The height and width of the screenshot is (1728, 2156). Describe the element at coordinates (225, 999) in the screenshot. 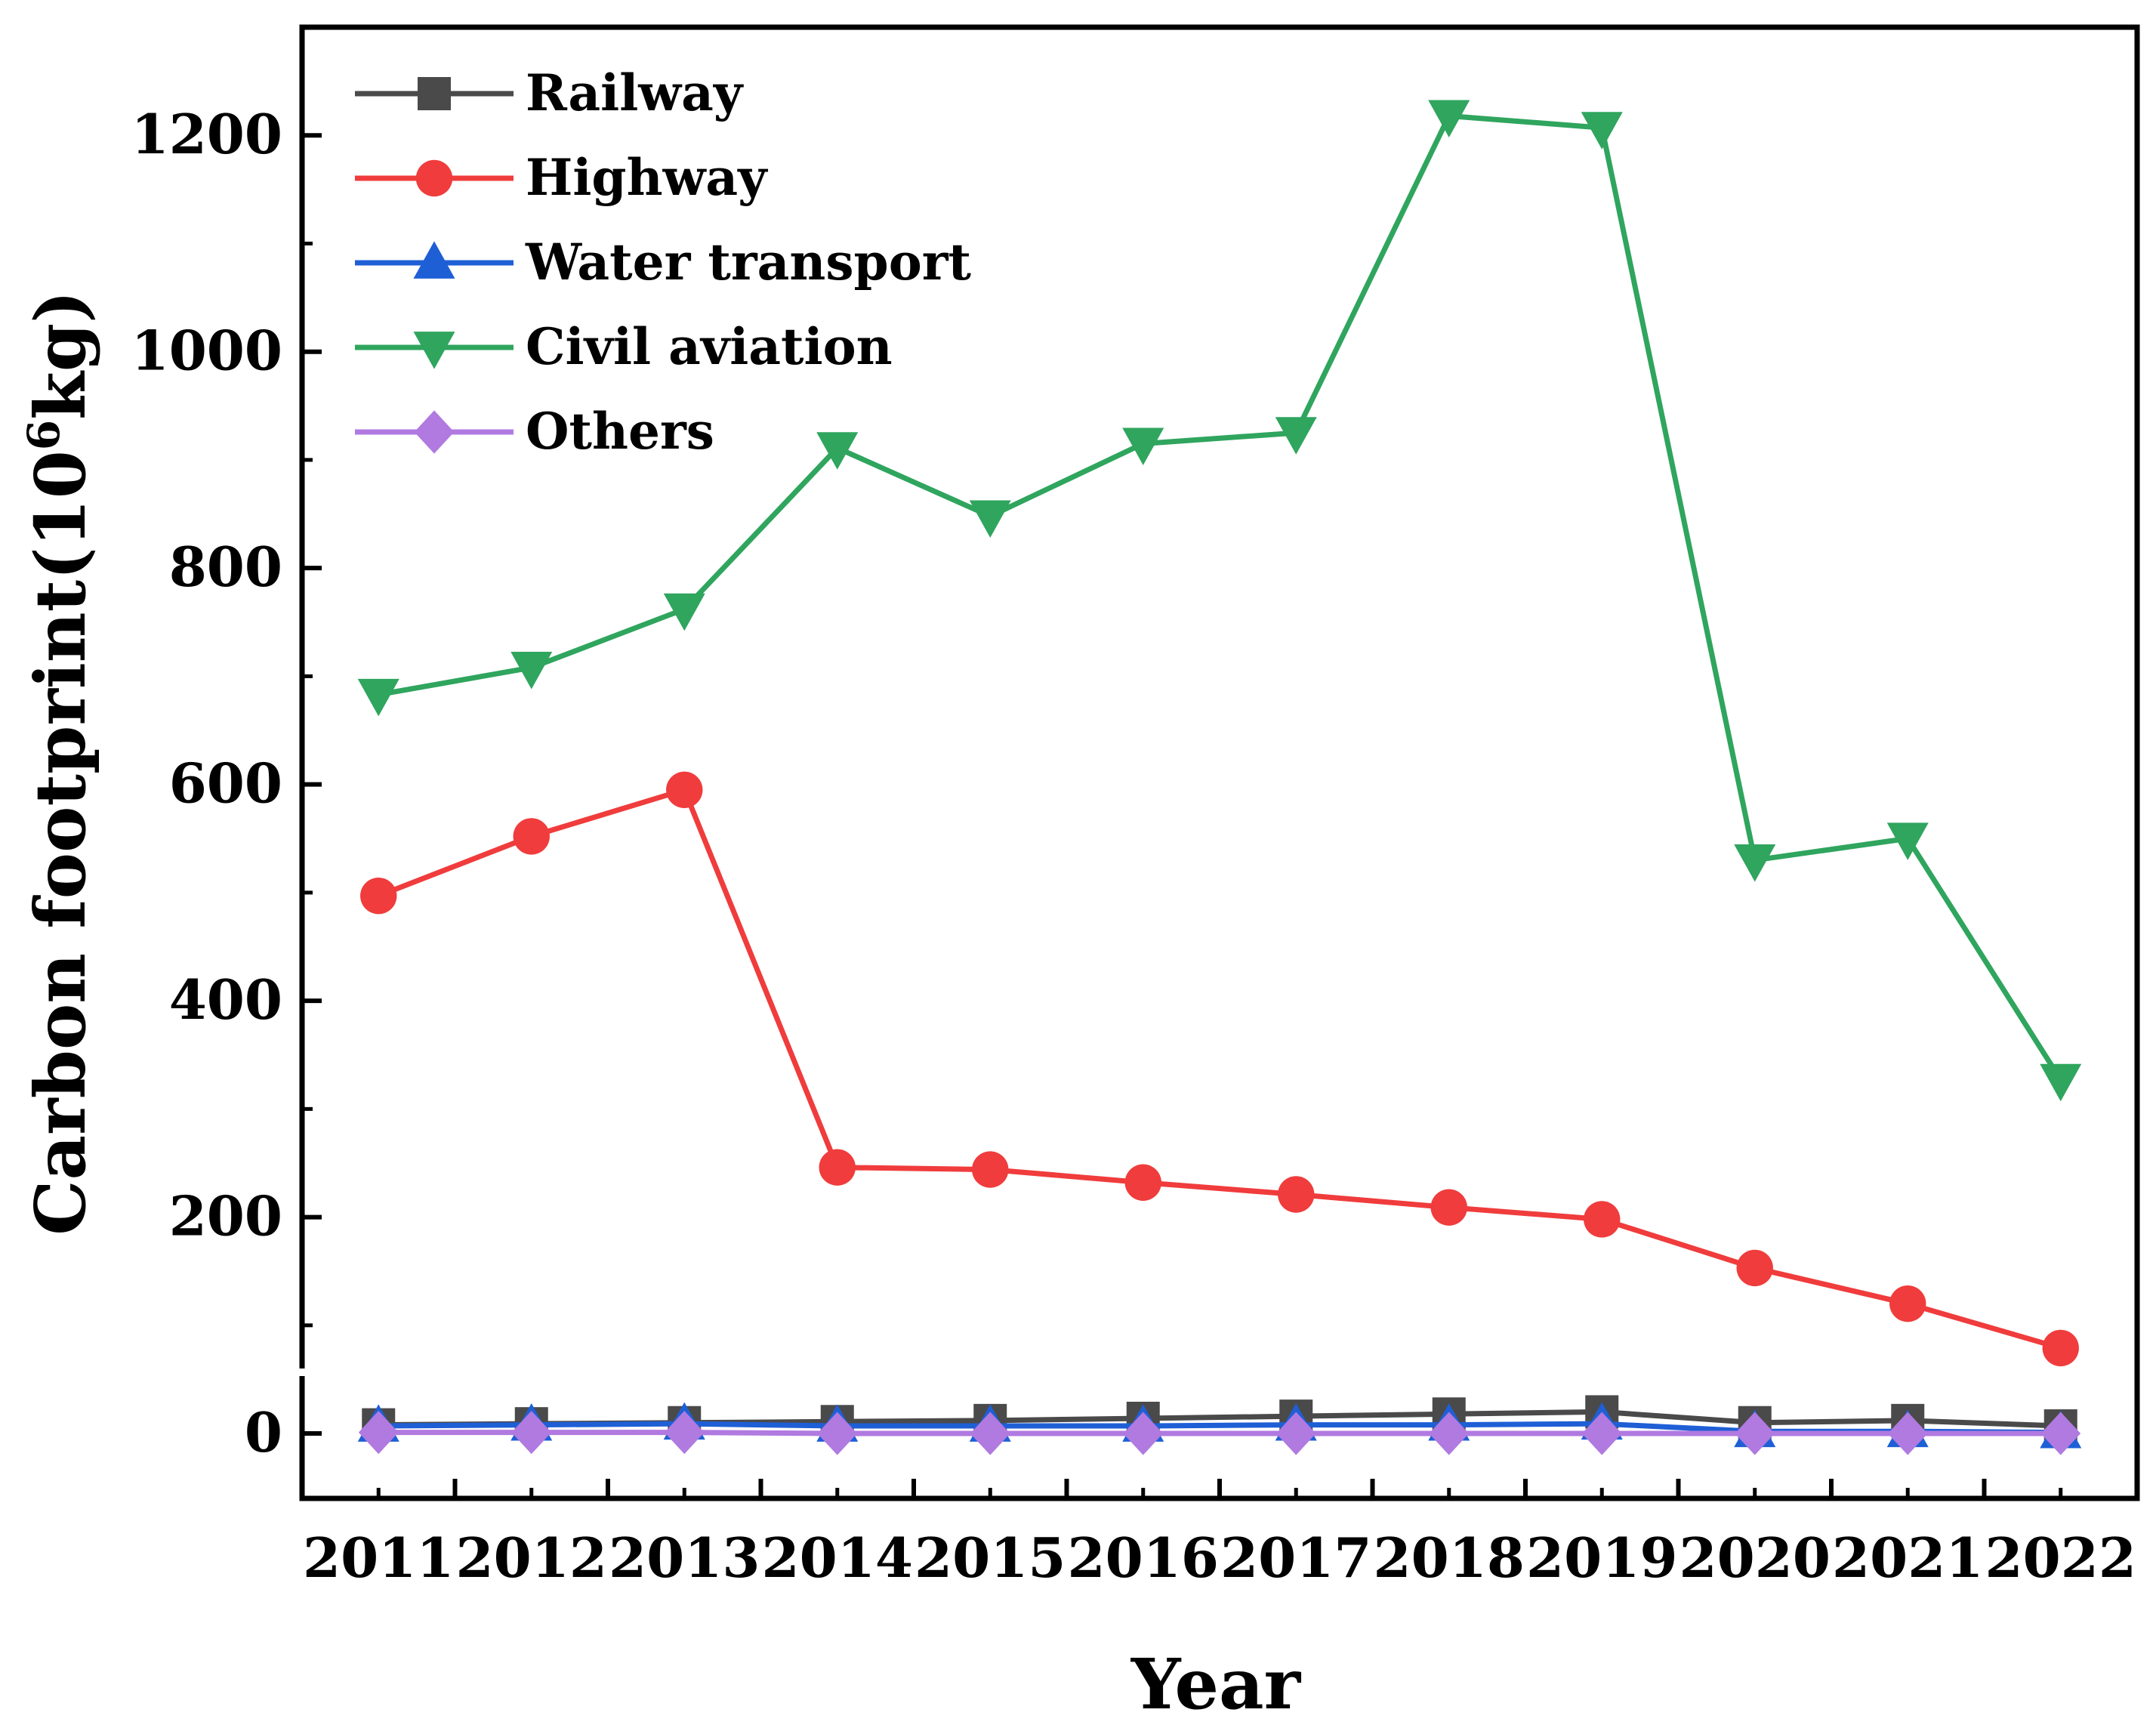

I see `y-tick-label: 400` at that location.